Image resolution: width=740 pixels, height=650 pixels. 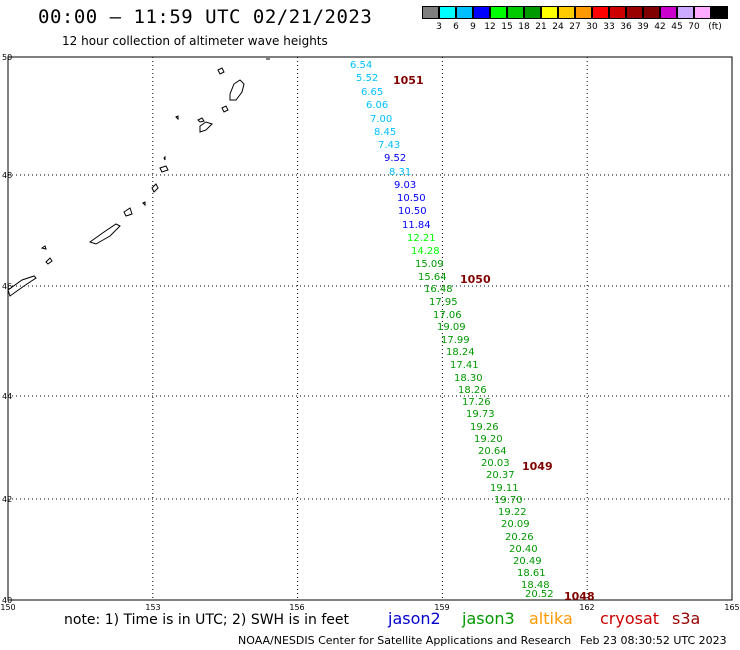 What do you see at coordinates (508, 500) in the screenshot?
I see `wave-height-value: 19.70` at bounding box center [508, 500].